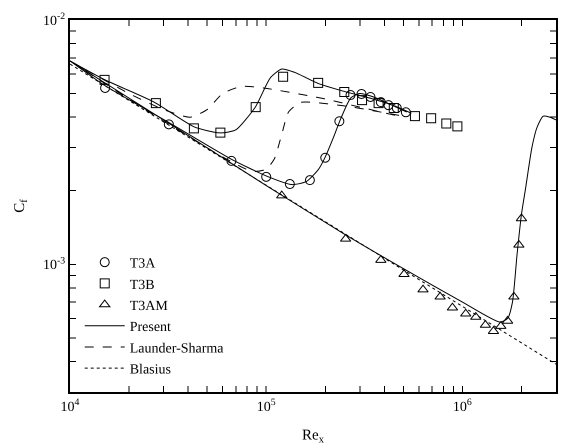 This screenshot has height=446, width=564. Describe the element at coordinates (462, 405) in the screenshot. I see `x-tick-label: 10$^{6}$` at that location.